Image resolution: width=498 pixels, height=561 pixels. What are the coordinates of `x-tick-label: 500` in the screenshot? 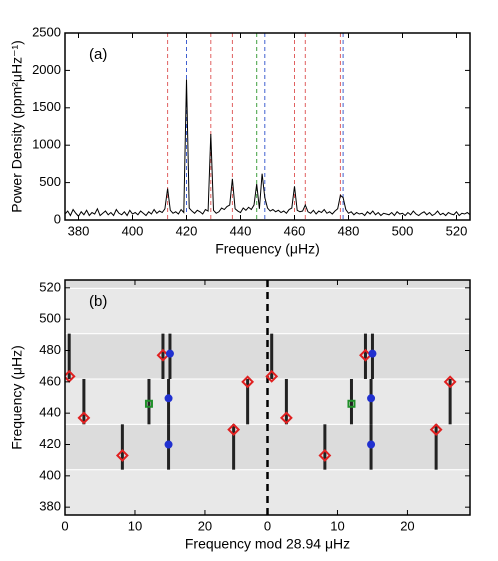 It's located at (403, 230).